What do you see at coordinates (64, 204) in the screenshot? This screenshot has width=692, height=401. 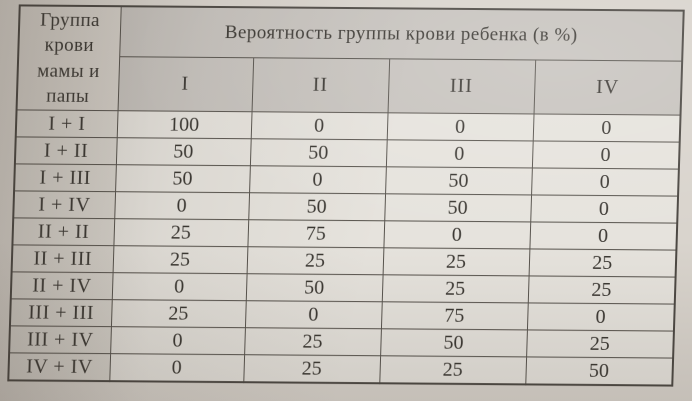 I see `row-label-cell: I + IV` at bounding box center [64, 204].